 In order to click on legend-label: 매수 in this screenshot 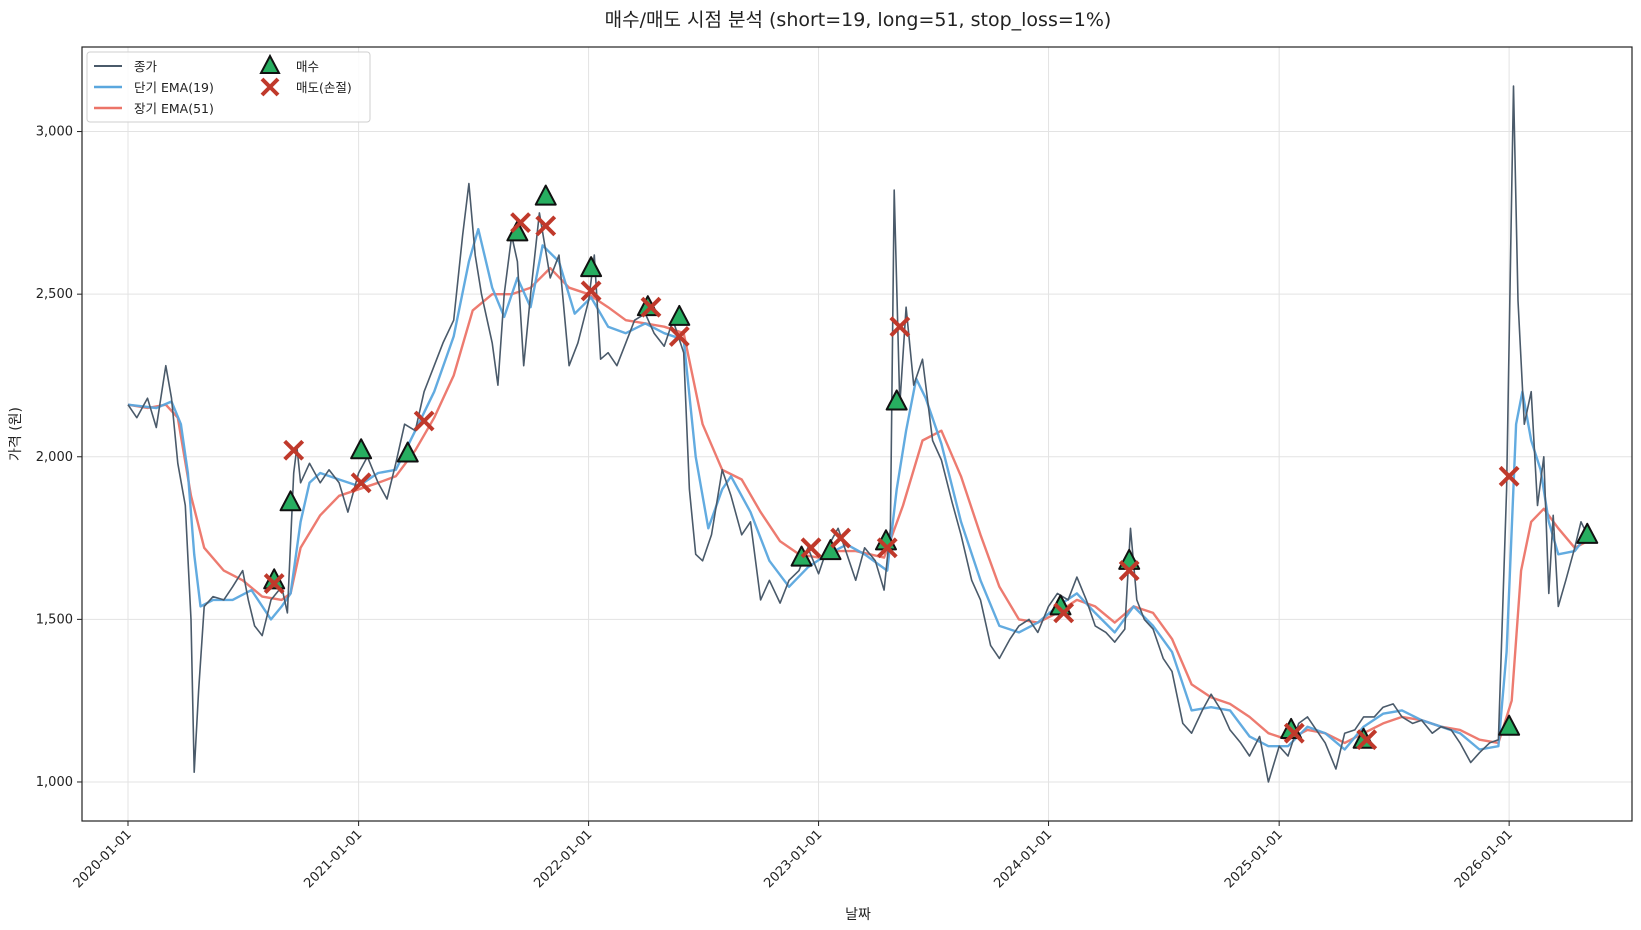, I will do `click(307, 66)`.